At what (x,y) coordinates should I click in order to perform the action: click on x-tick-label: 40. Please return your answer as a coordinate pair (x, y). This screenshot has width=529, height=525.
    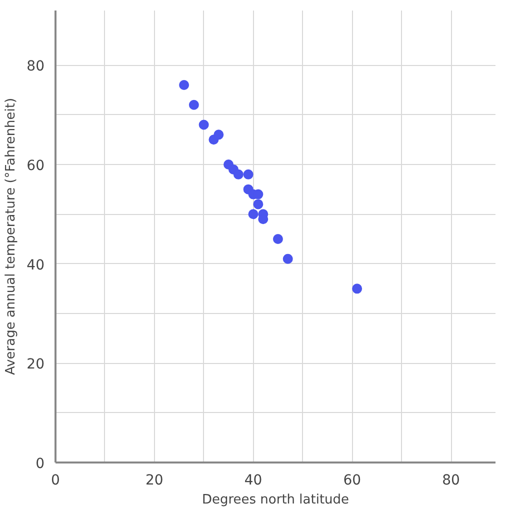
    Looking at the image, I should click on (253, 480).